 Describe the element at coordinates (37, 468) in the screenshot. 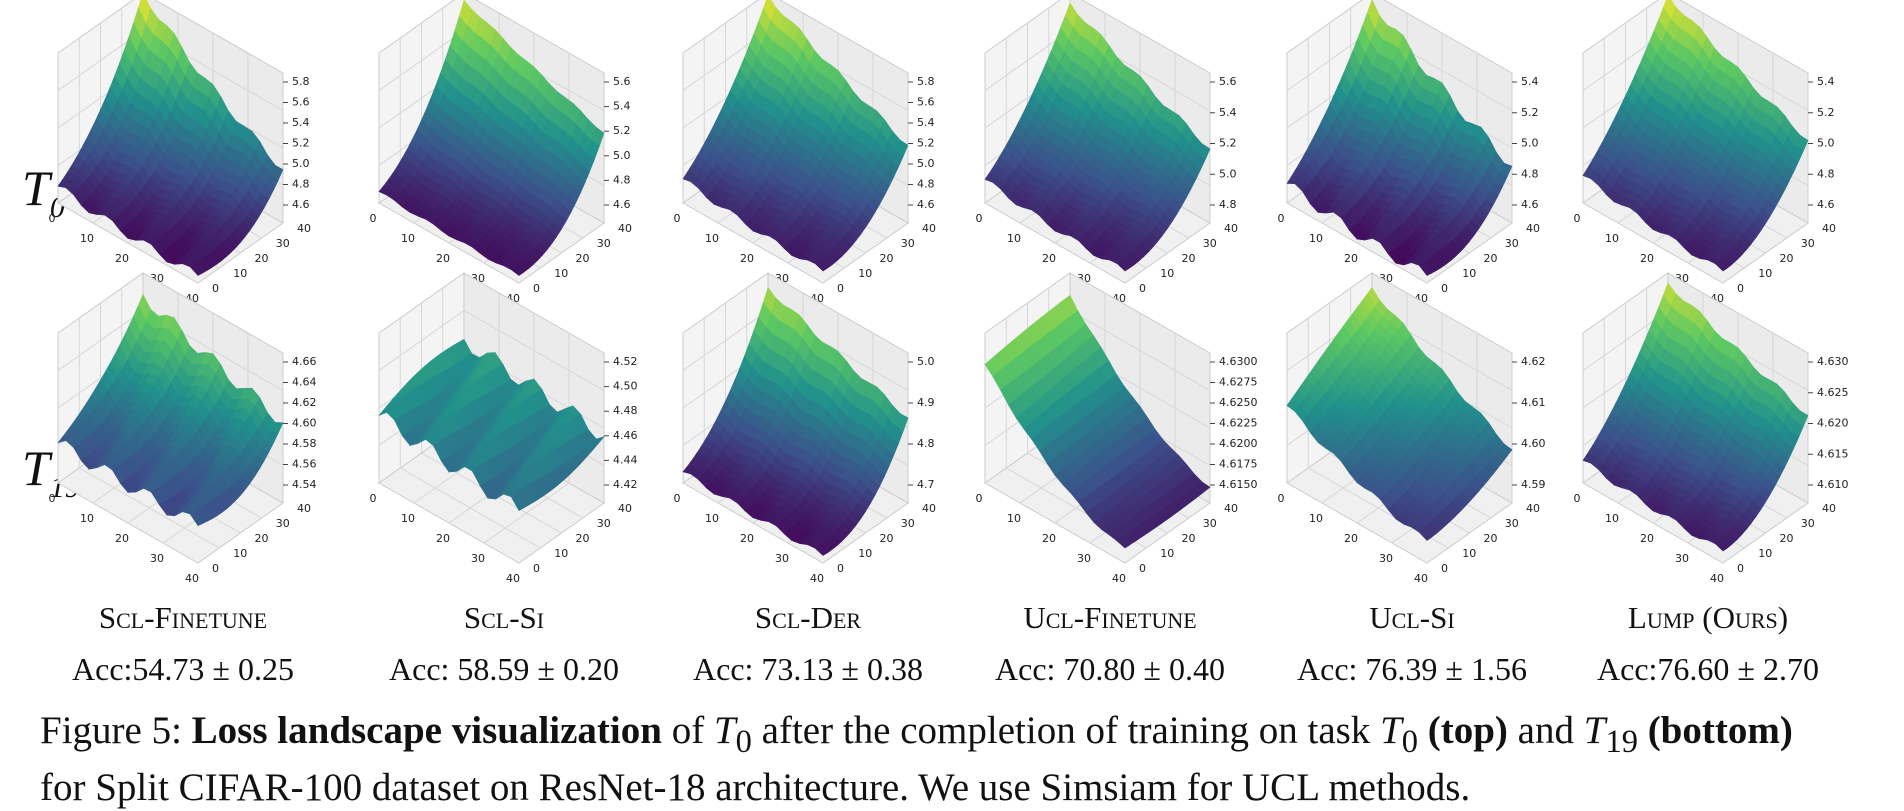

I see `row-symbol: T` at that location.